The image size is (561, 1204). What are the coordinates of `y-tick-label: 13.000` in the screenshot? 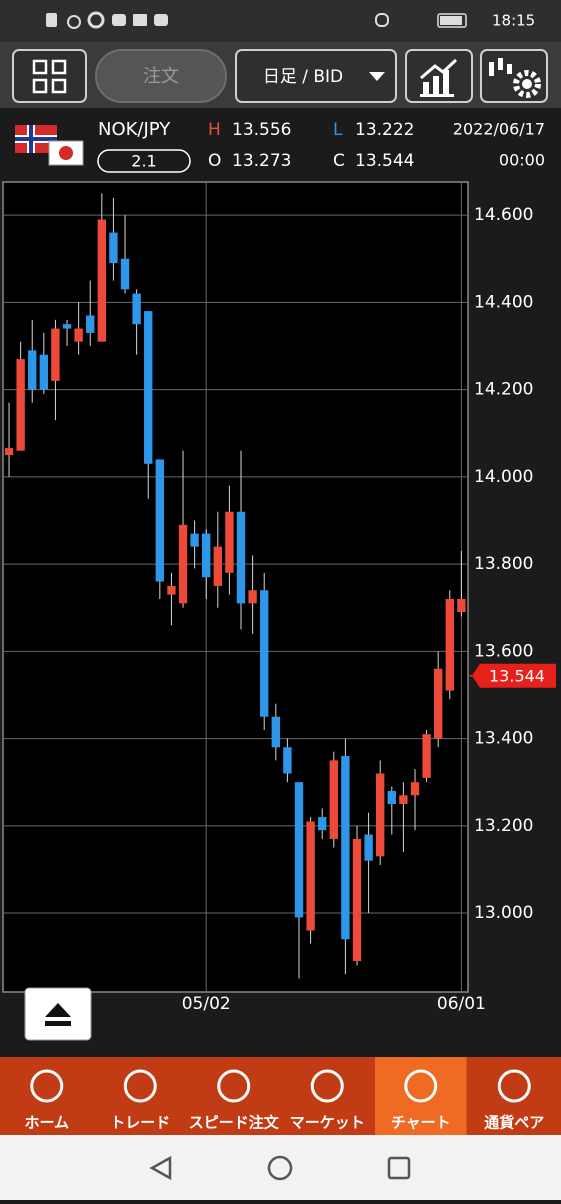 It's located at (503, 913).